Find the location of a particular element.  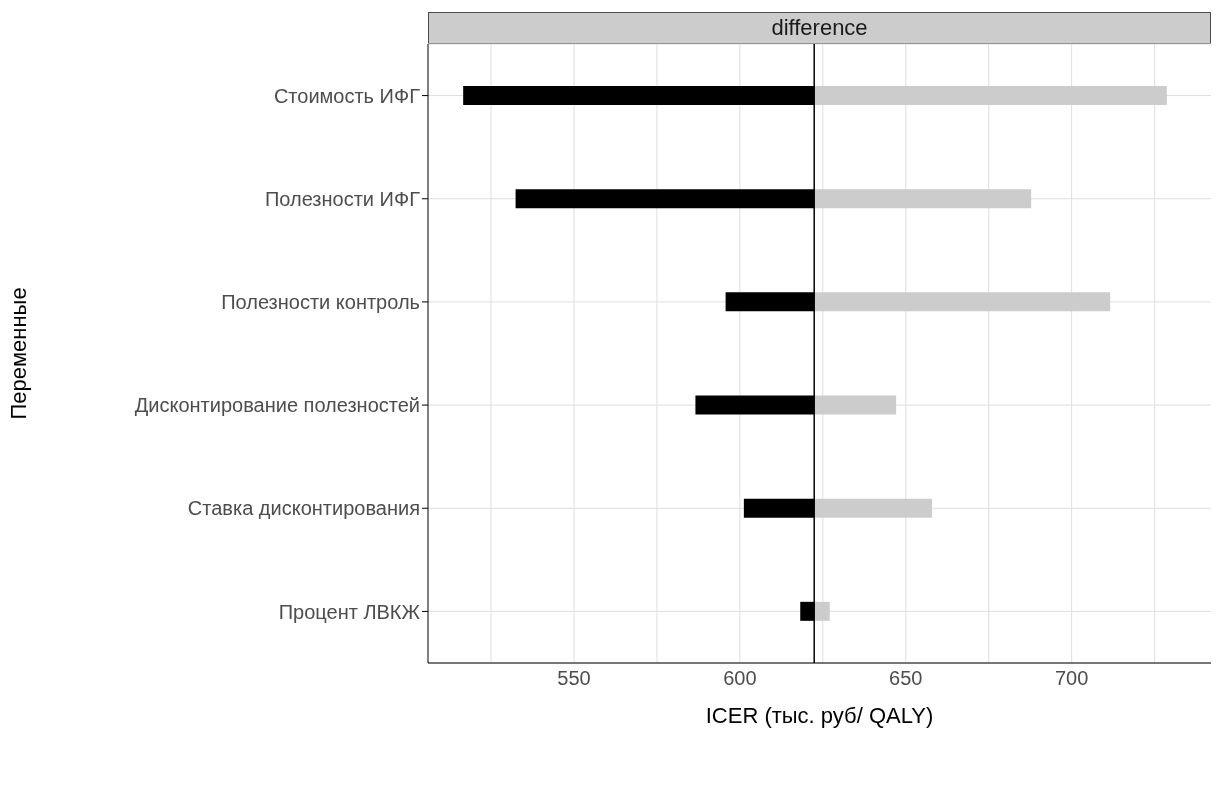

chart-title: difference is located at coordinates (819, 28).